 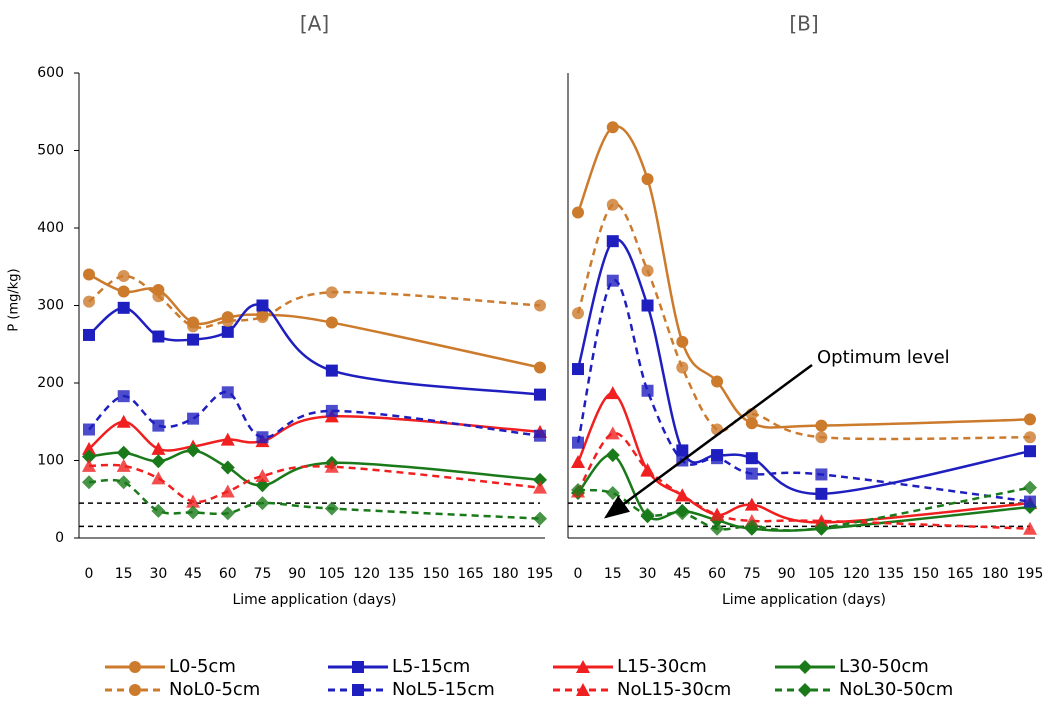 What do you see at coordinates (884, 666) in the screenshot?
I see `legend-label: L30-50cm` at bounding box center [884, 666].